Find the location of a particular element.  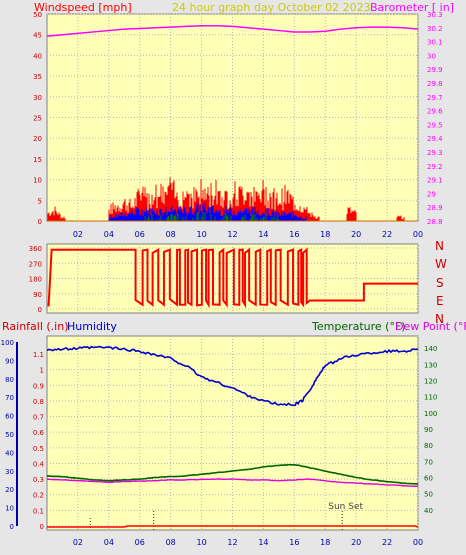

rain-y-tick-label: 0.5 is located at coordinates (38, 449).